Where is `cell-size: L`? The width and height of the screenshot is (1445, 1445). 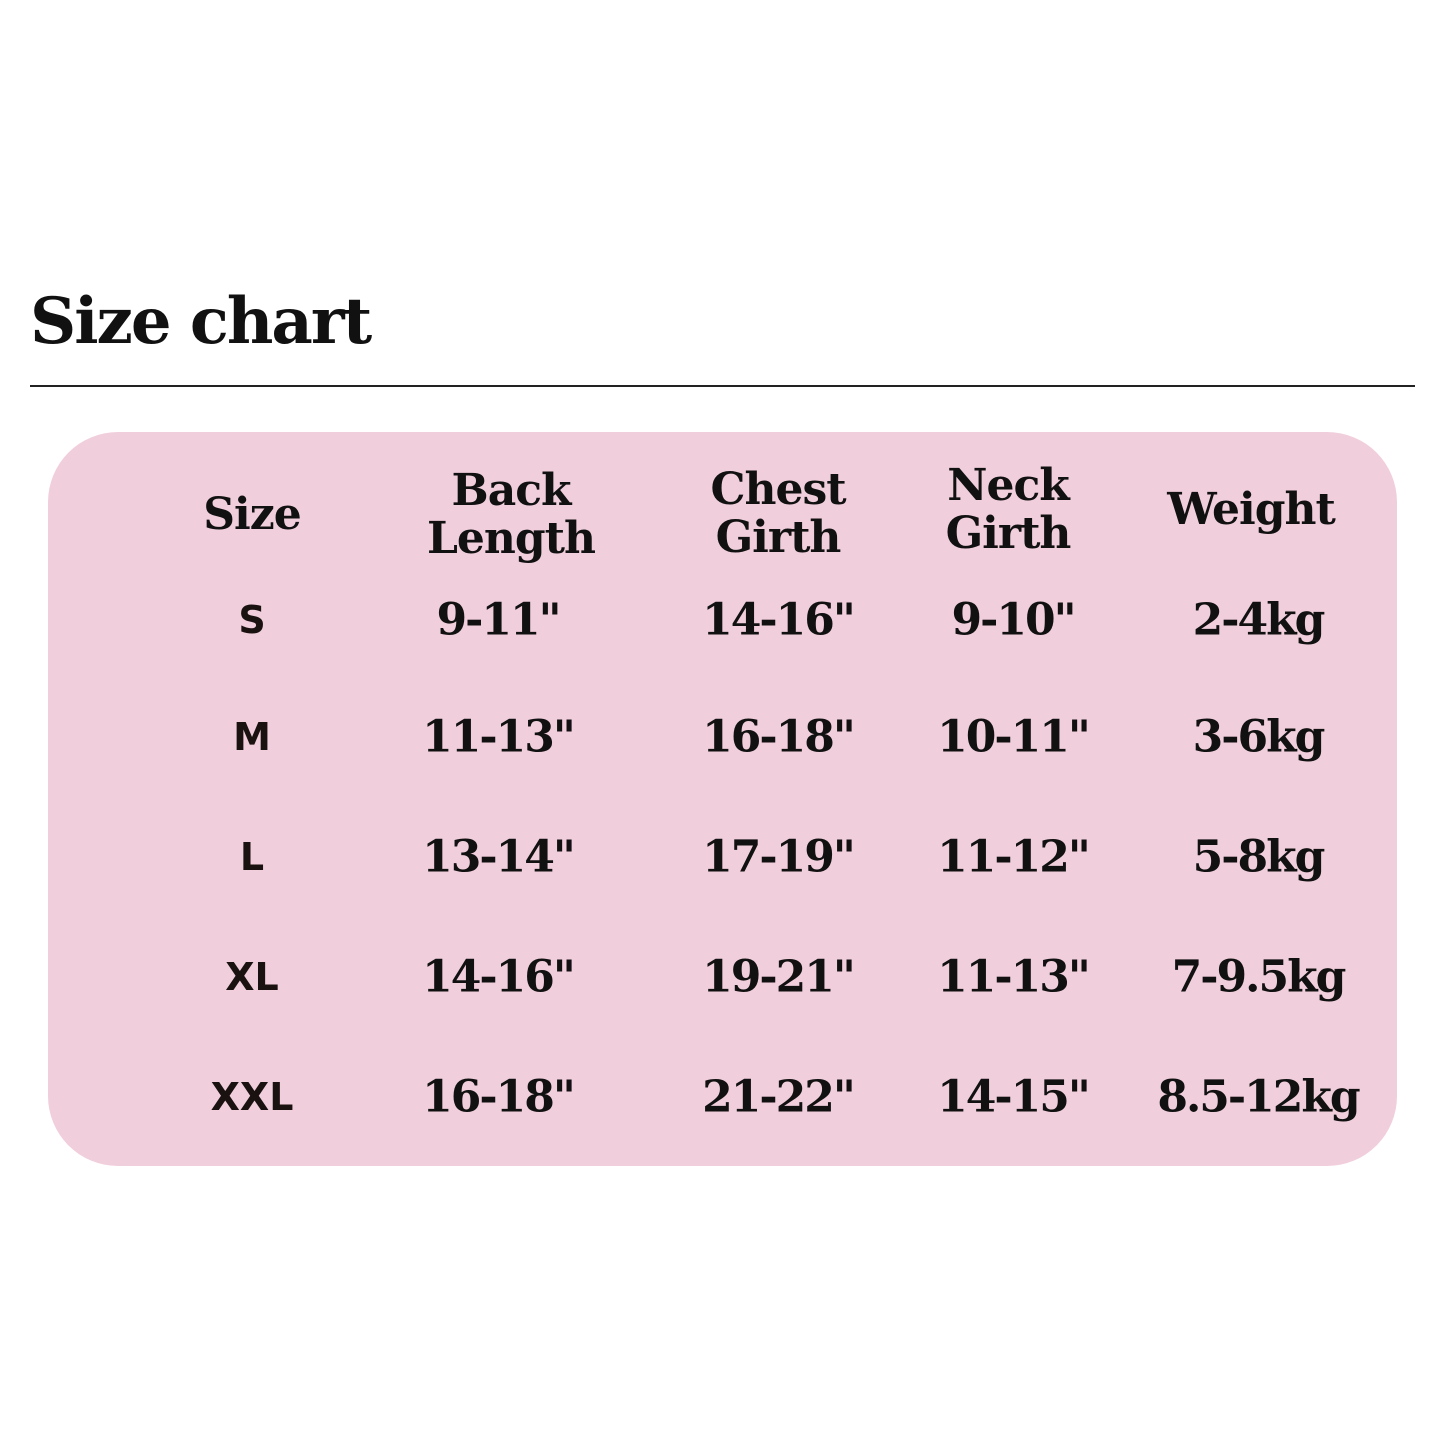
cell-size: L is located at coordinates (252, 857).